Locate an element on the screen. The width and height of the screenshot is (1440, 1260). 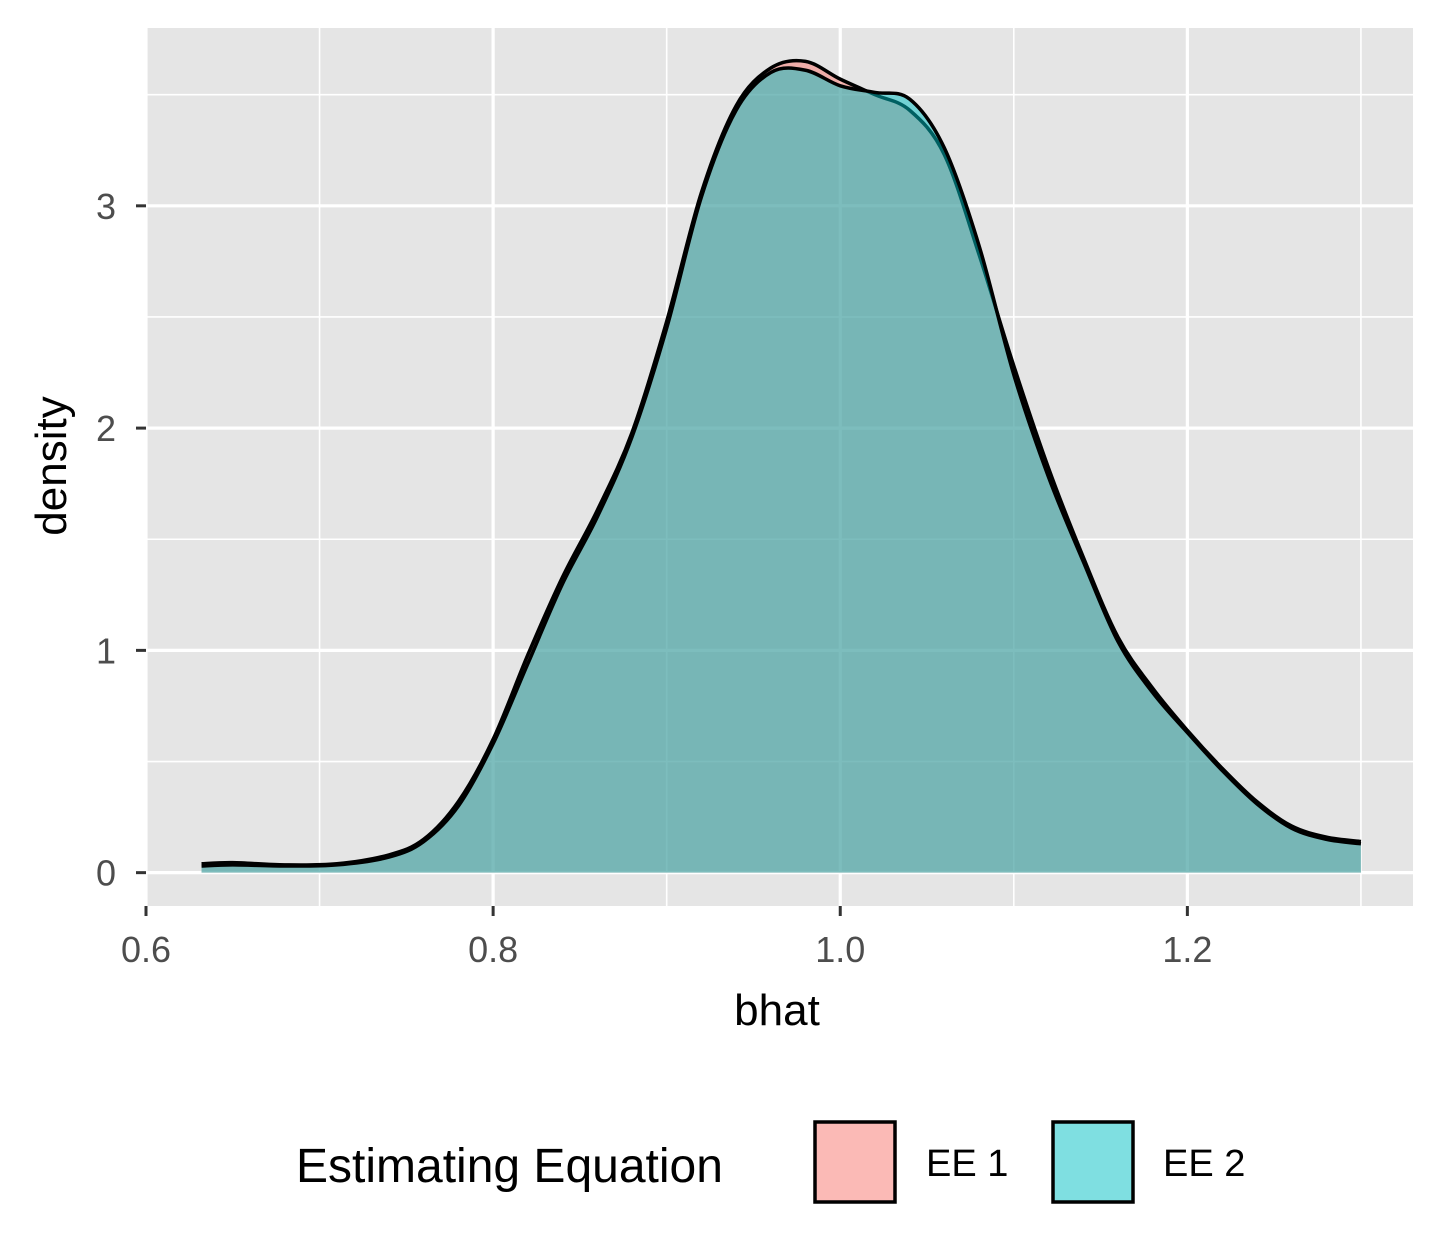
y-tick-label: 3 is located at coordinates (106, 206).